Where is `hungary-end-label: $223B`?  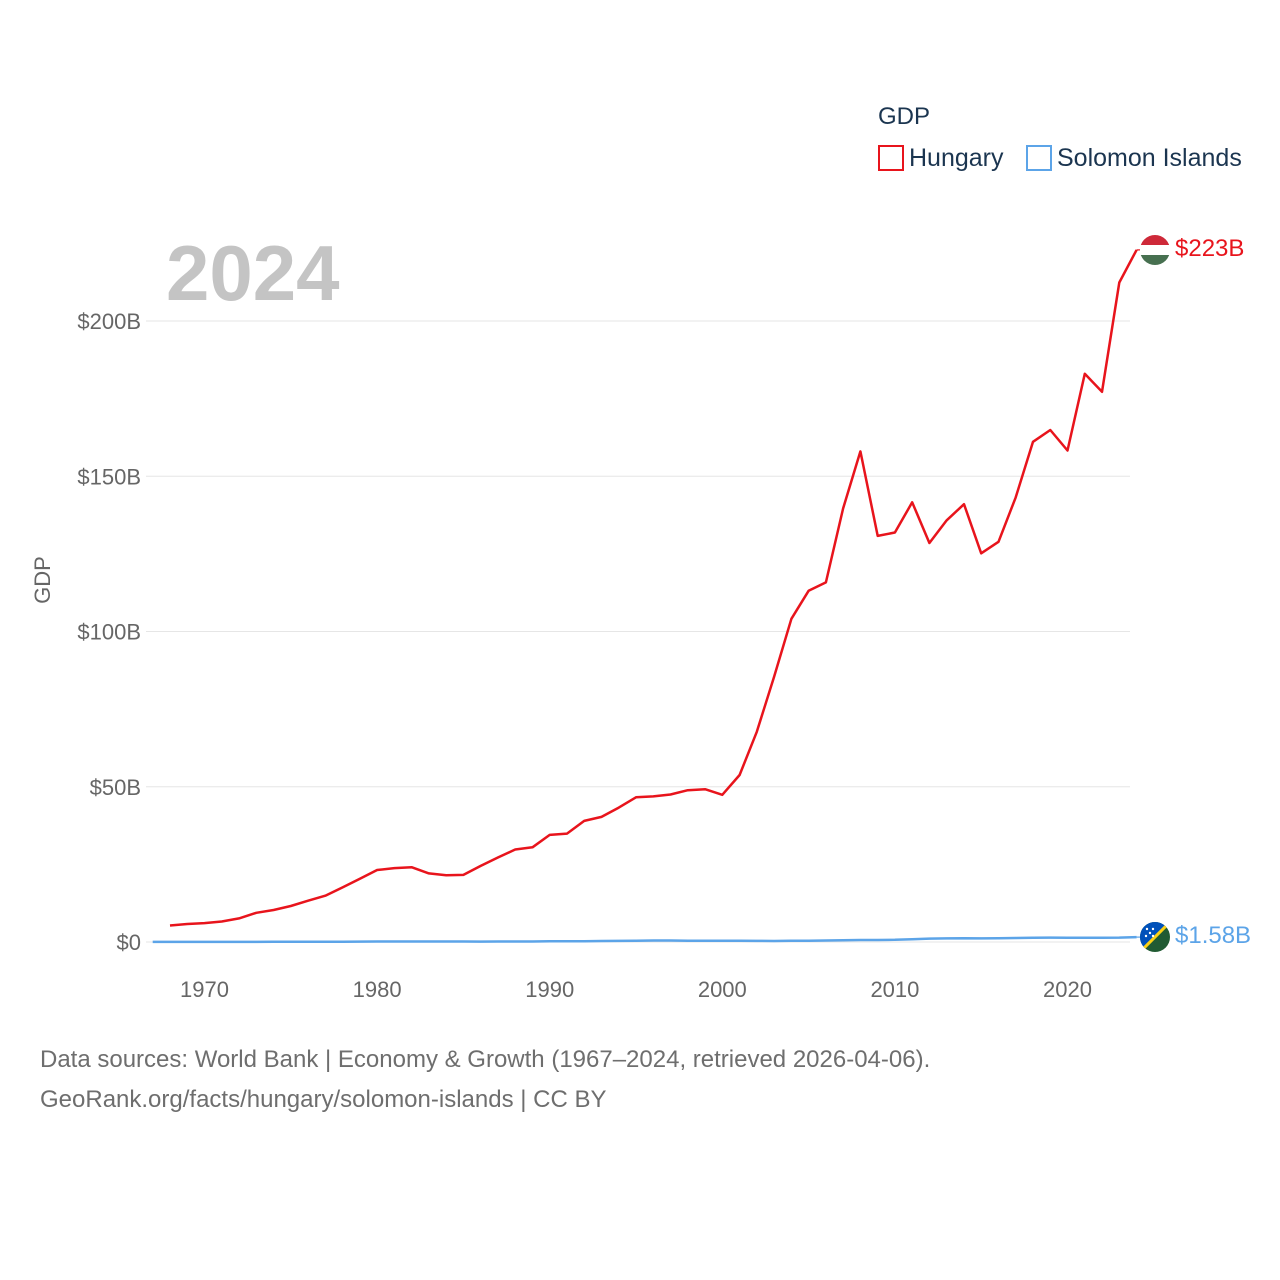 hungary-end-label: $223B is located at coordinates (1209, 248).